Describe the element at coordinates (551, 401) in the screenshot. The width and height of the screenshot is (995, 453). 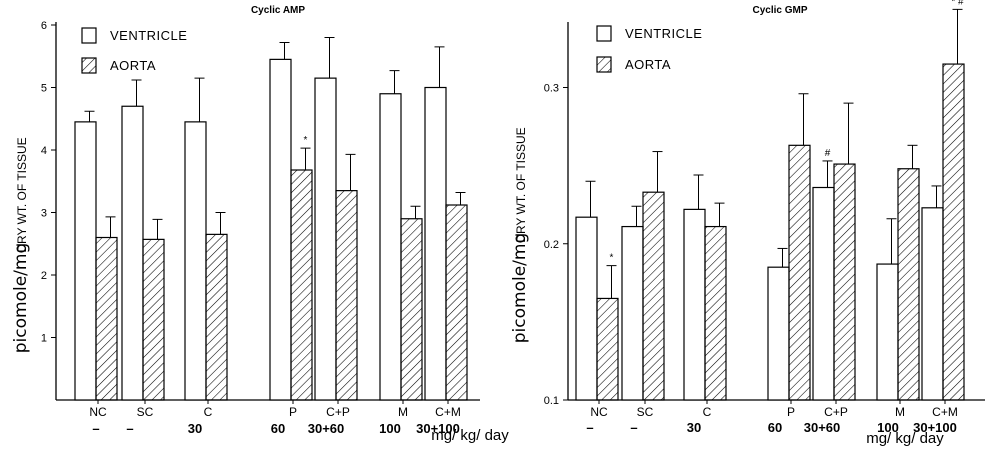
I see `y-tick-label: 0.1` at that location.